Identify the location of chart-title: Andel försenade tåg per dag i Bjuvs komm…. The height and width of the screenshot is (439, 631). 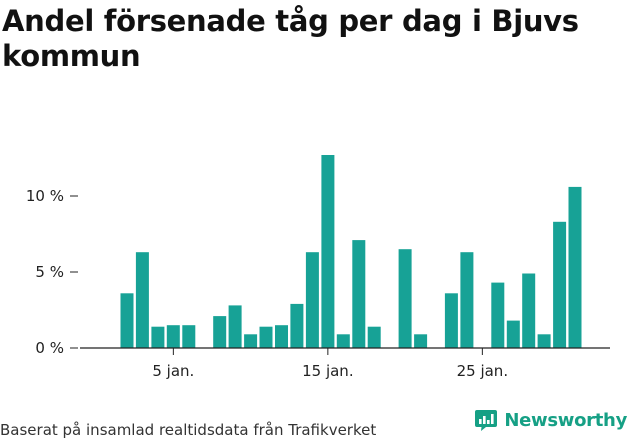
(290, 38).